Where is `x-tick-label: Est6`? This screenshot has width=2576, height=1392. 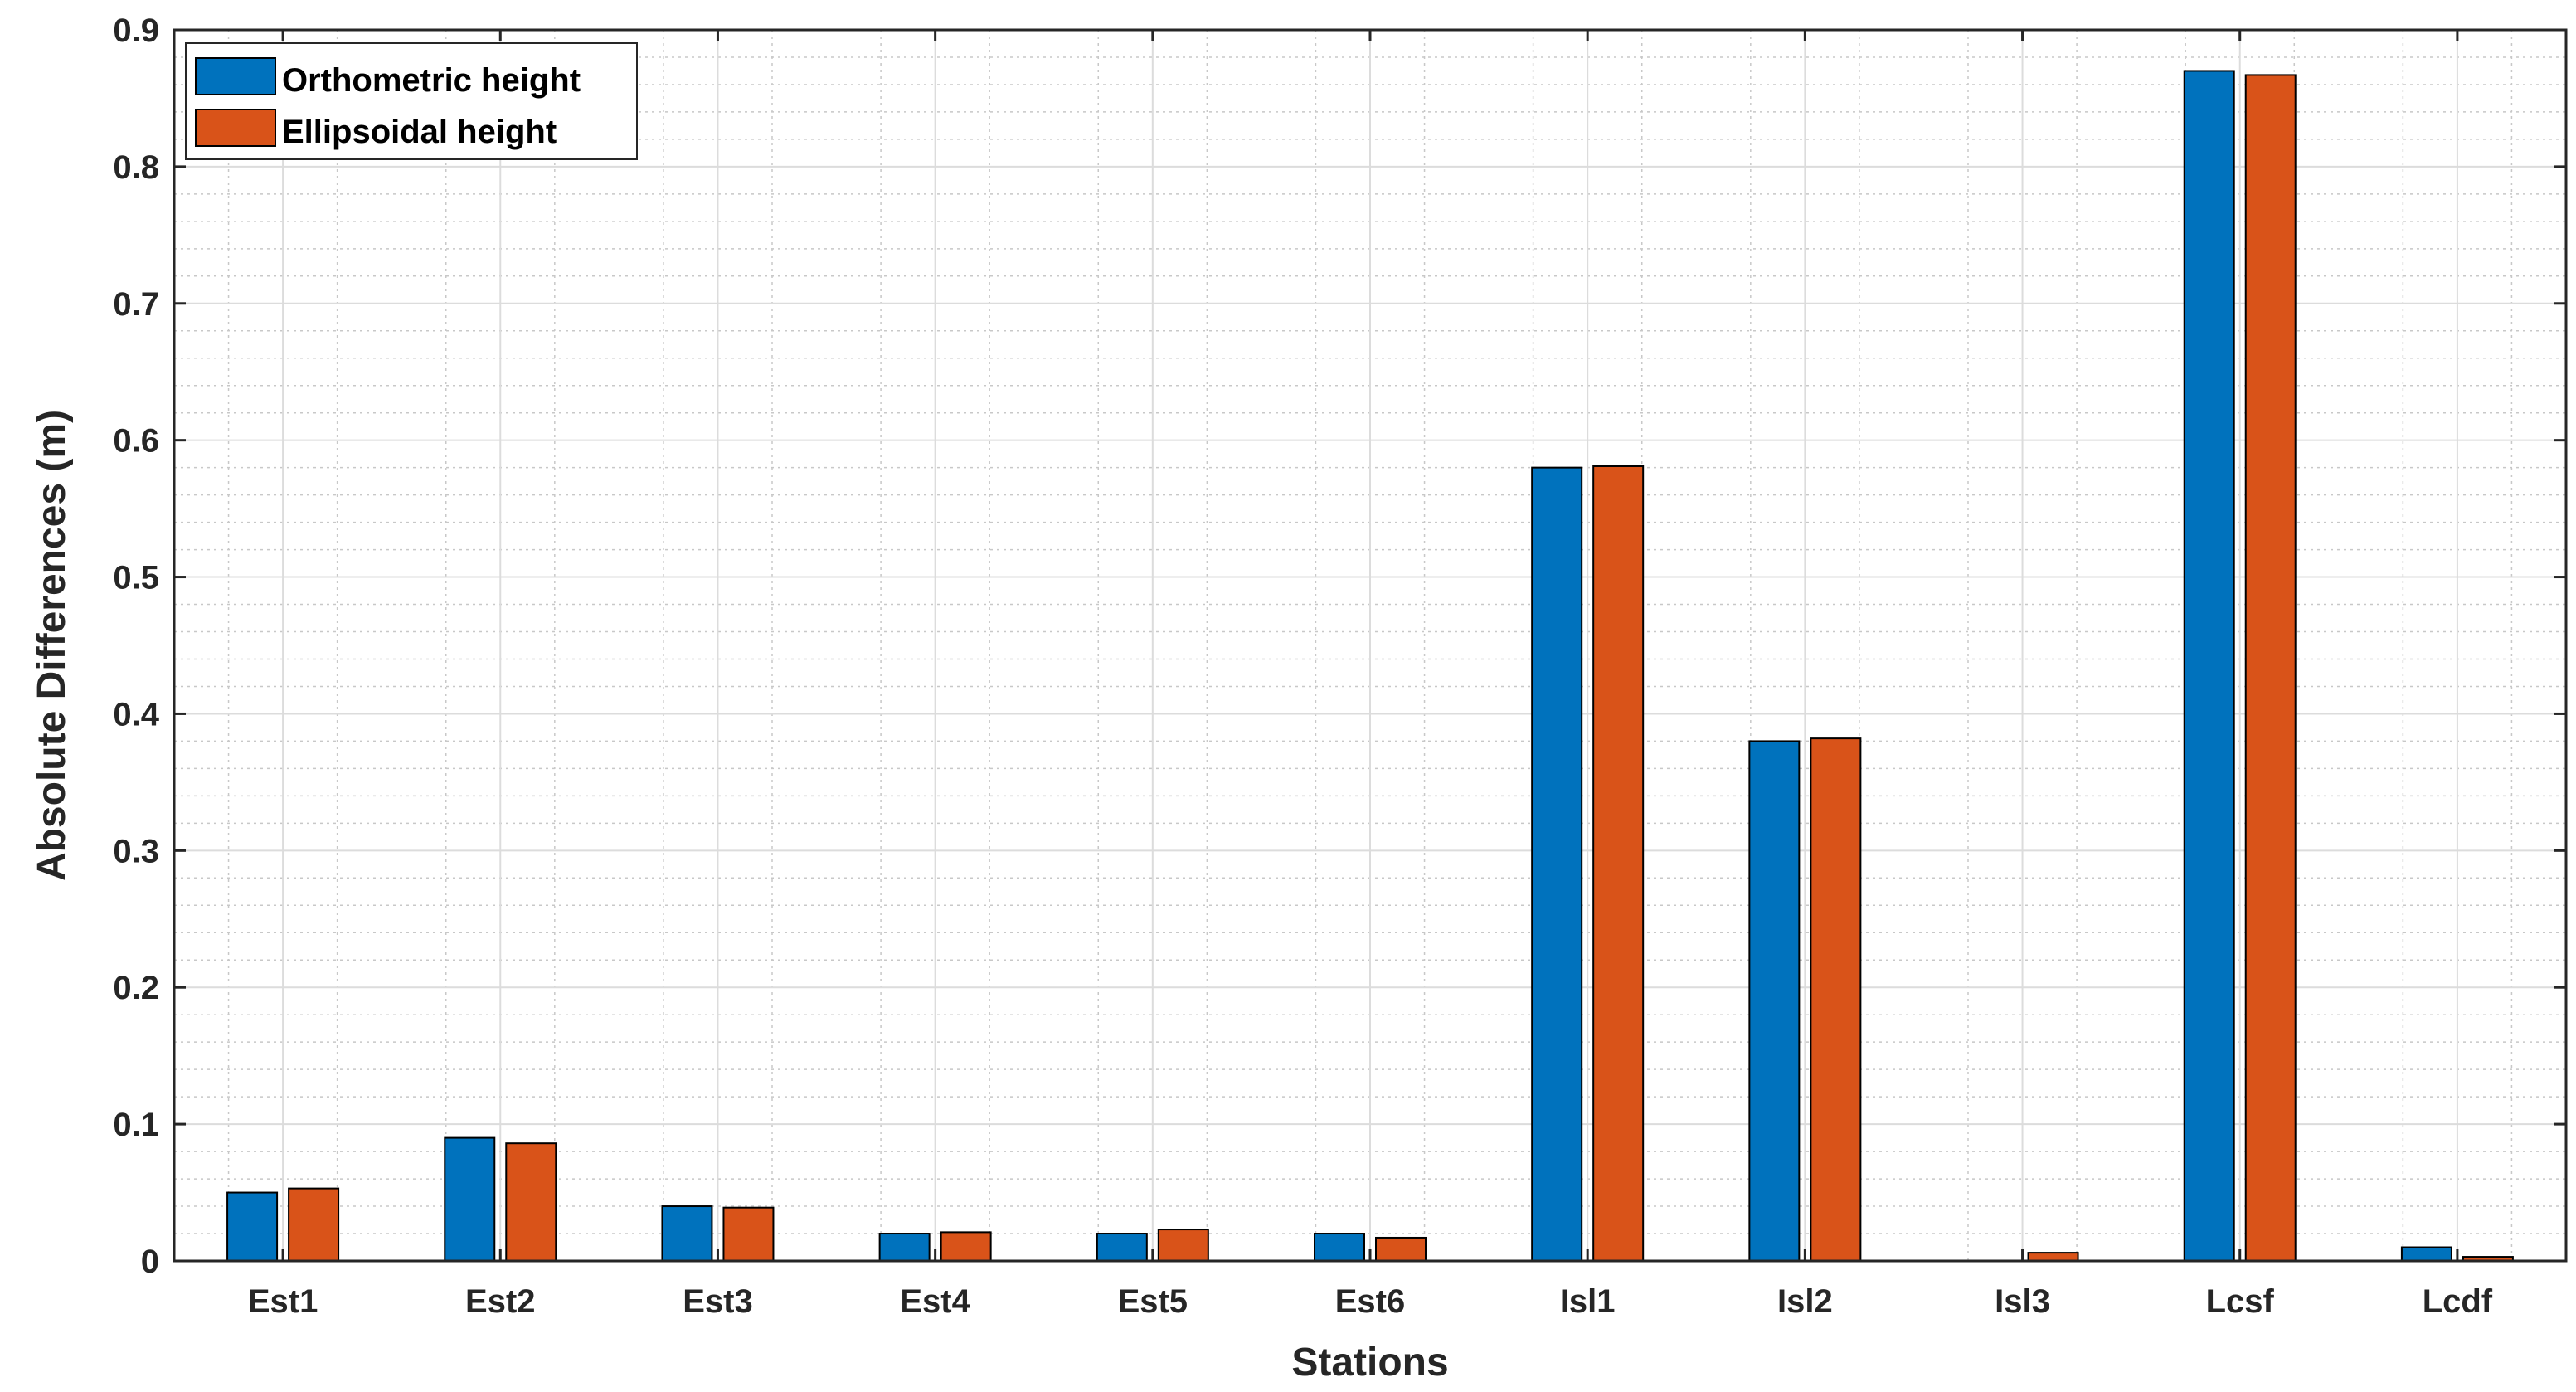 x-tick-label: Est6 is located at coordinates (1371, 1301).